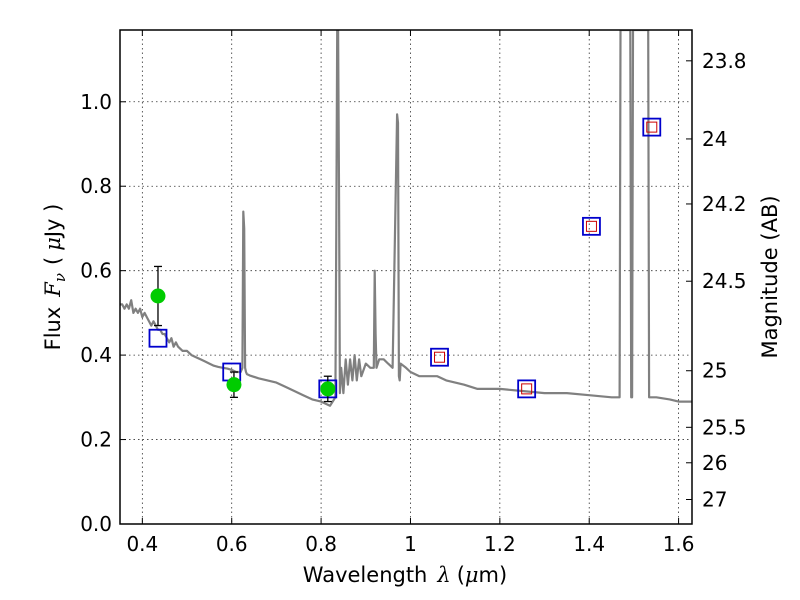  Describe the element at coordinates (714, 139) in the screenshot. I see `y2-tick-label: 24` at that location.